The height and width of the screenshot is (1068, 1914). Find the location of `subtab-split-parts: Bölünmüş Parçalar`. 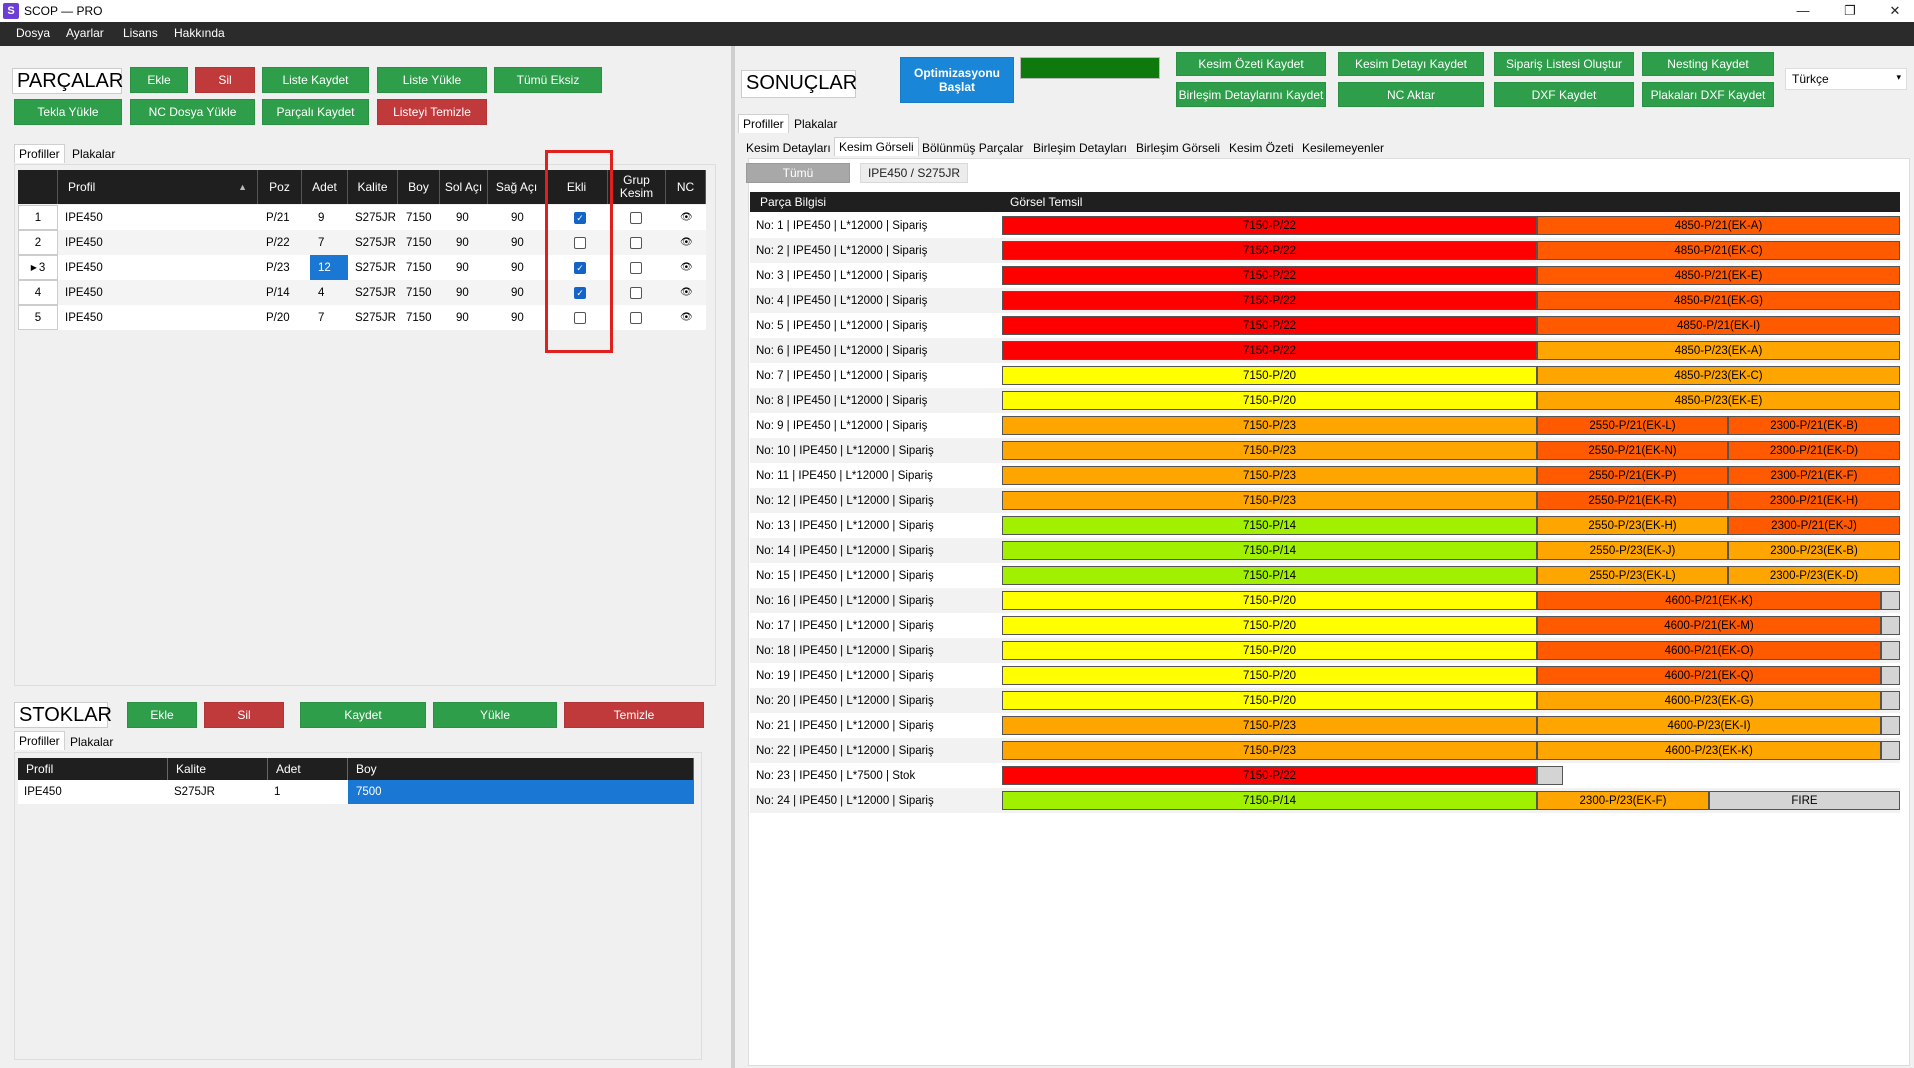

subtab-split-parts: Bölünmüş Parçalar is located at coordinates (973, 148).